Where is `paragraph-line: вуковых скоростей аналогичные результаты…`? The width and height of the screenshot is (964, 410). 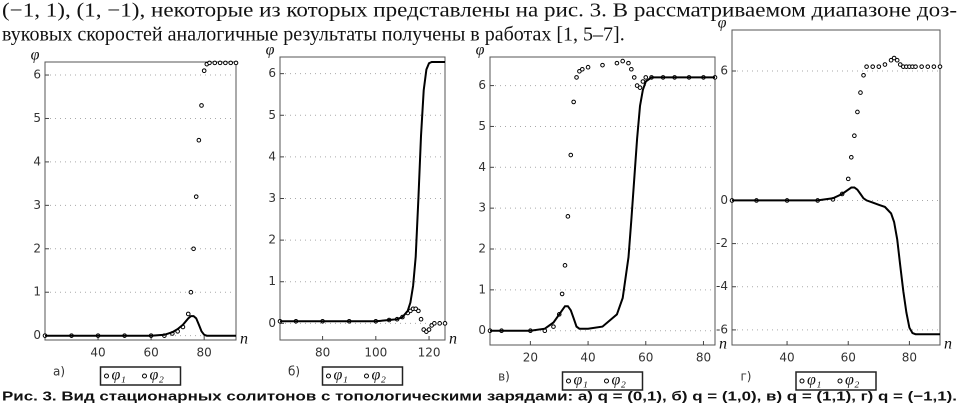 paragraph-line: вуковых скоростей аналогичные результаты… is located at coordinates (313, 35).